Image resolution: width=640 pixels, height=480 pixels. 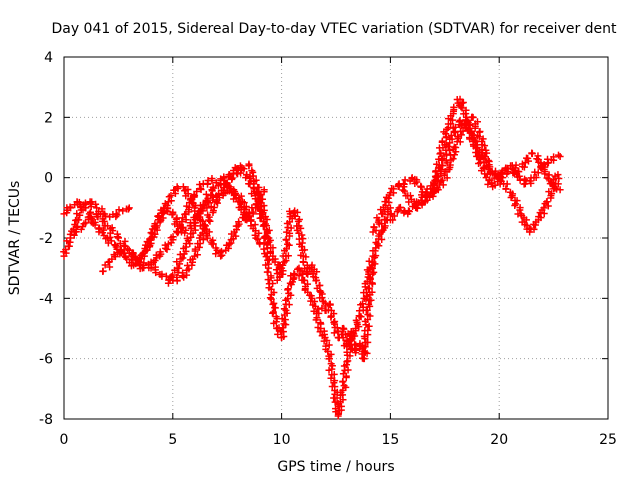 I want to click on series-trace-h, so click(x=326, y=285).